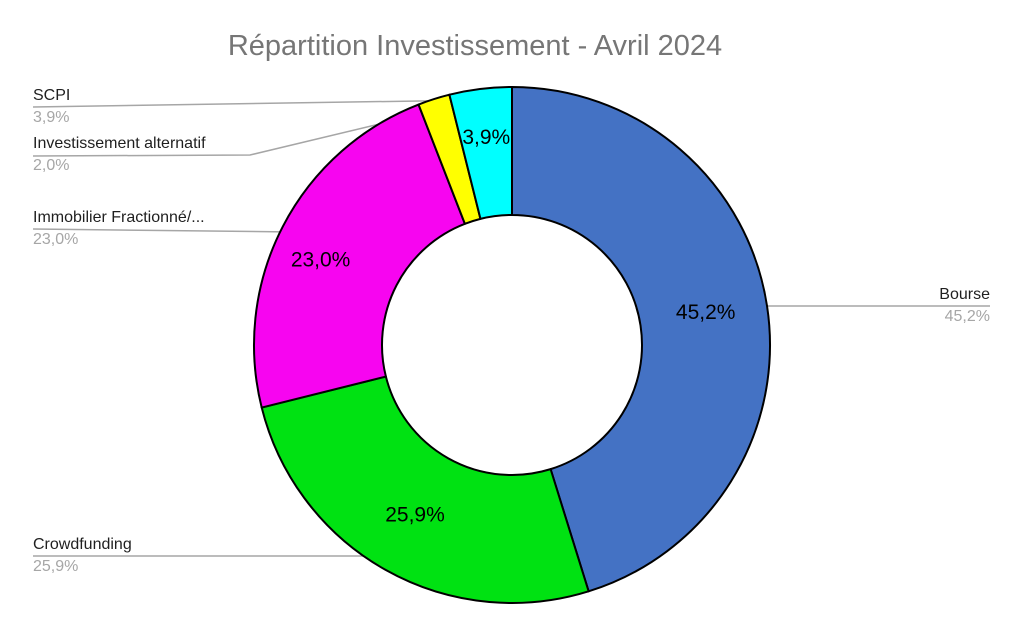  I want to click on slice-value-label: 25,9%, so click(415, 515).